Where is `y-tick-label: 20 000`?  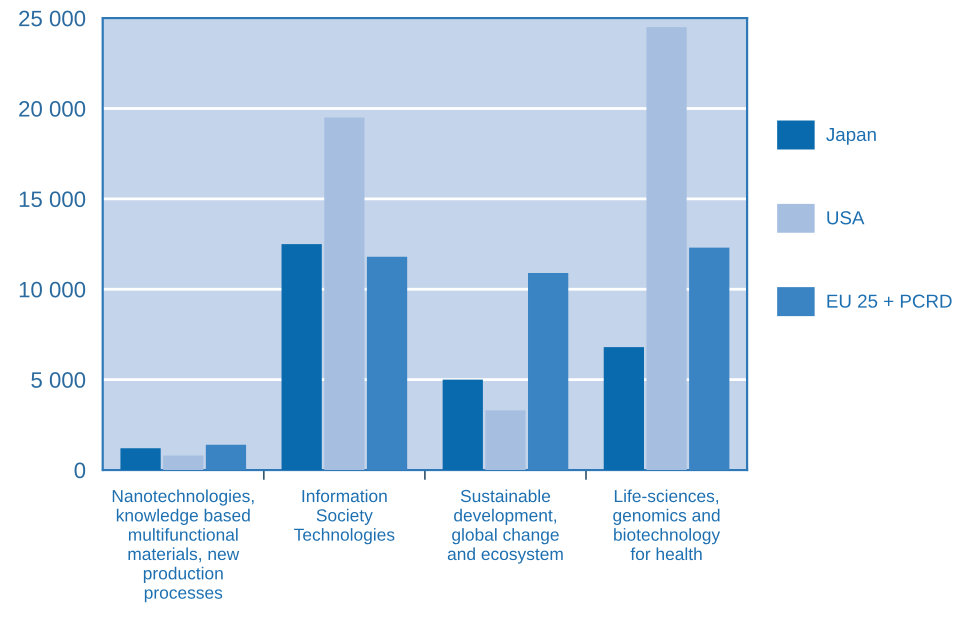
y-tick-label: 20 000 is located at coordinates (52, 109).